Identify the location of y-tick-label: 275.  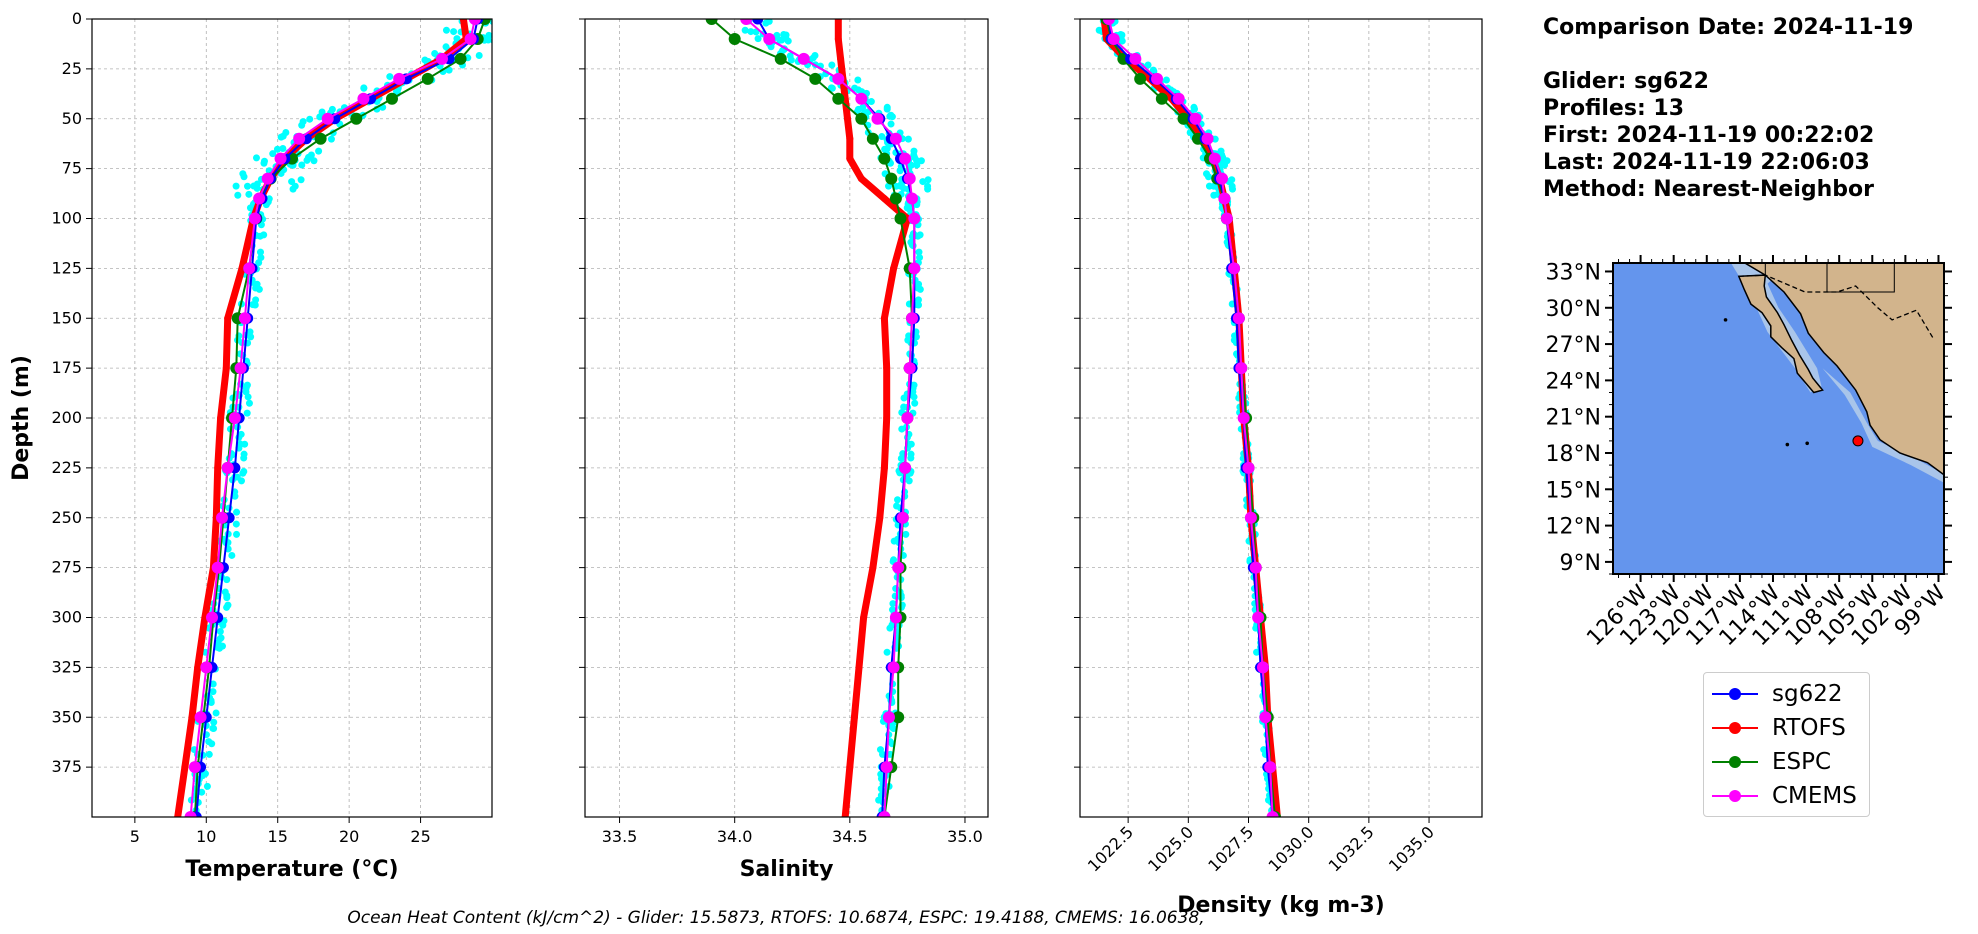
(66, 567).